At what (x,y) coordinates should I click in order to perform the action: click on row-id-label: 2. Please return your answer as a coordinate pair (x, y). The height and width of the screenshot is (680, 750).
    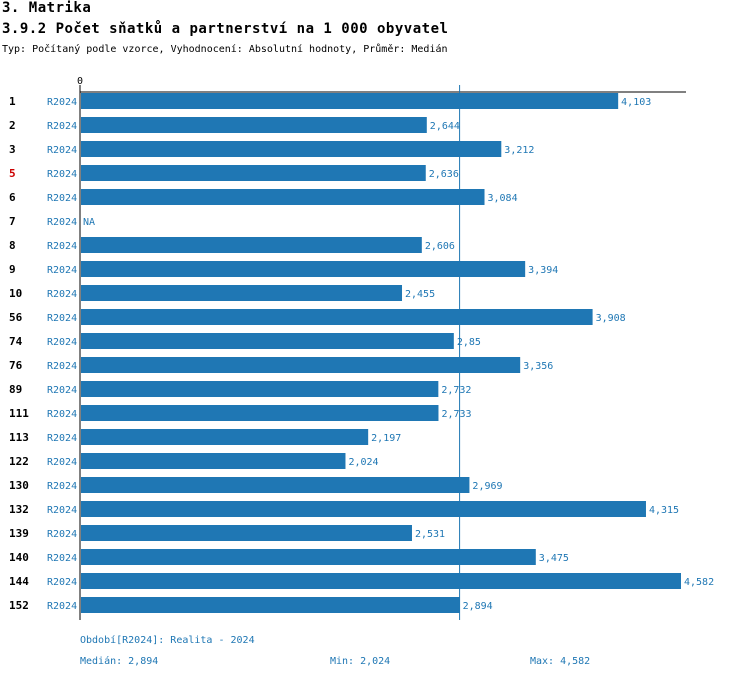
    Looking at the image, I should click on (12, 125).